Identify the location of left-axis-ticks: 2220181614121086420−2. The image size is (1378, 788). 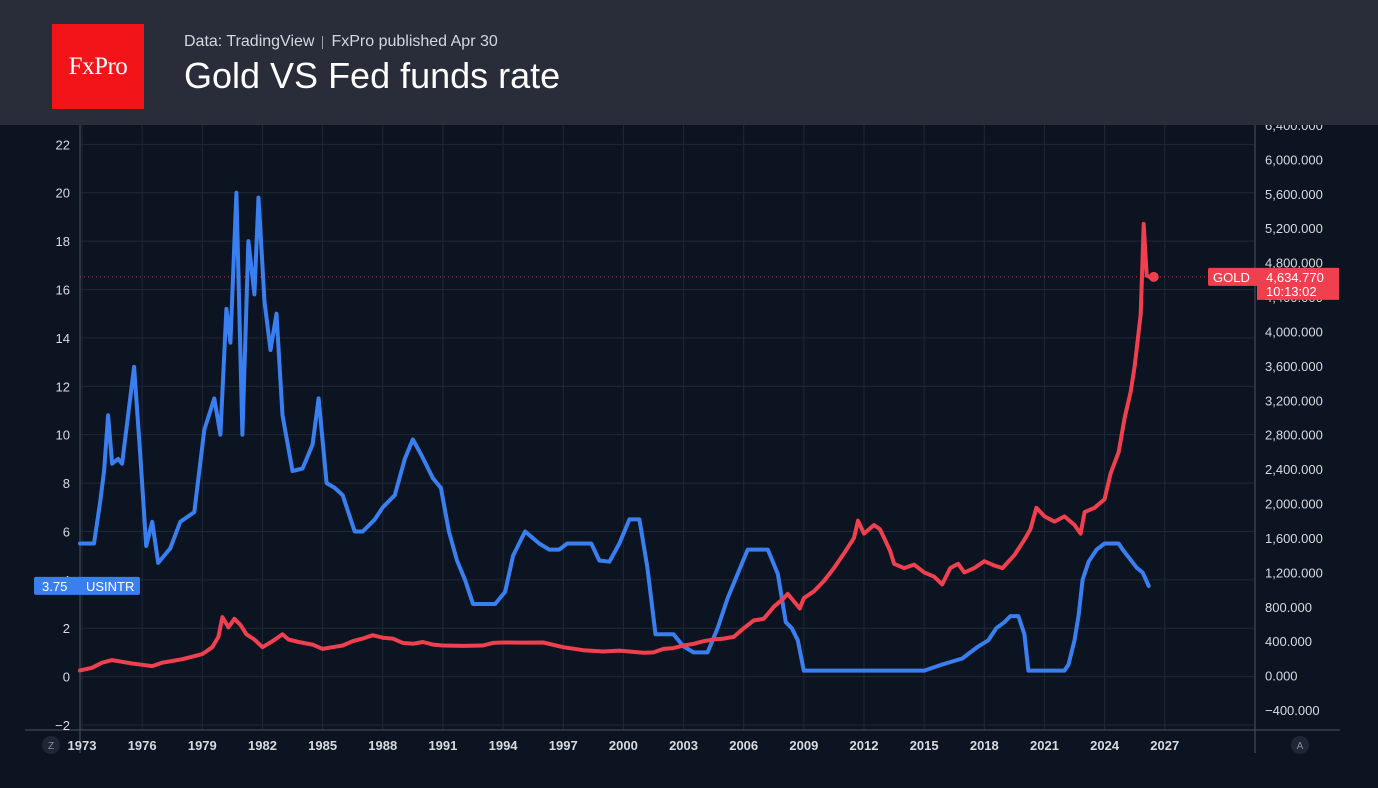
(62, 435).